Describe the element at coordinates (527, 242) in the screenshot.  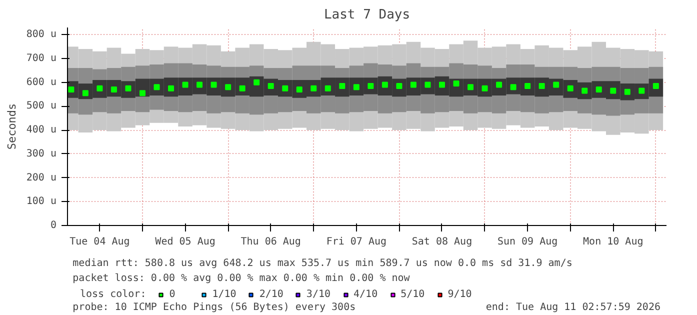
I see `x-tick-label: Sun 09 Aug` at that location.